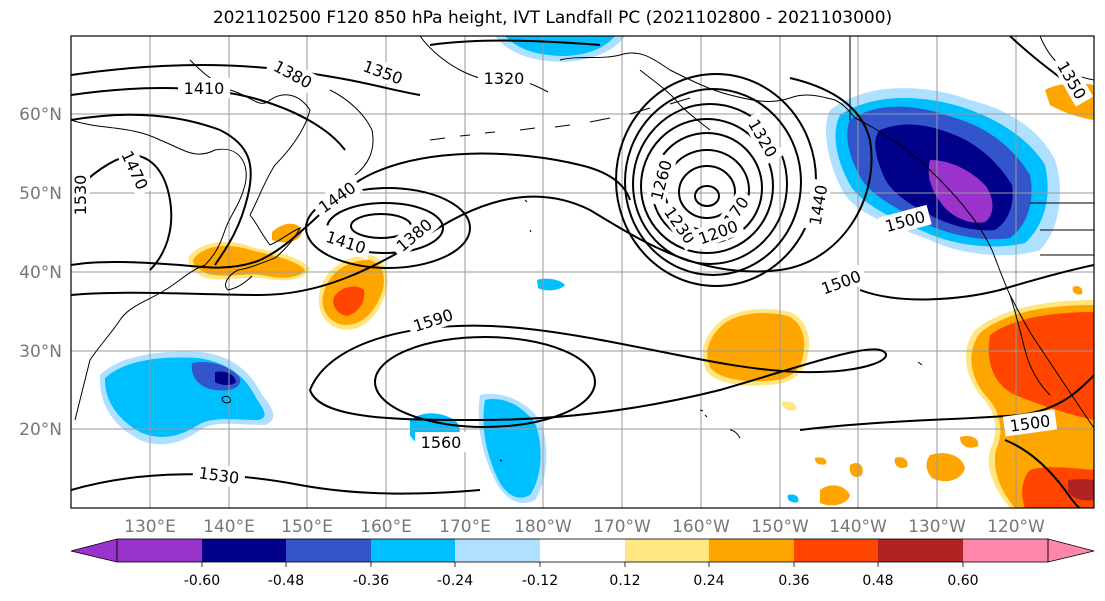 The width and height of the screenshot is (1105, 601). Describe the element at coordinates (858, 527) in the screenshot. I see `lon-label: 140°W` at that location.